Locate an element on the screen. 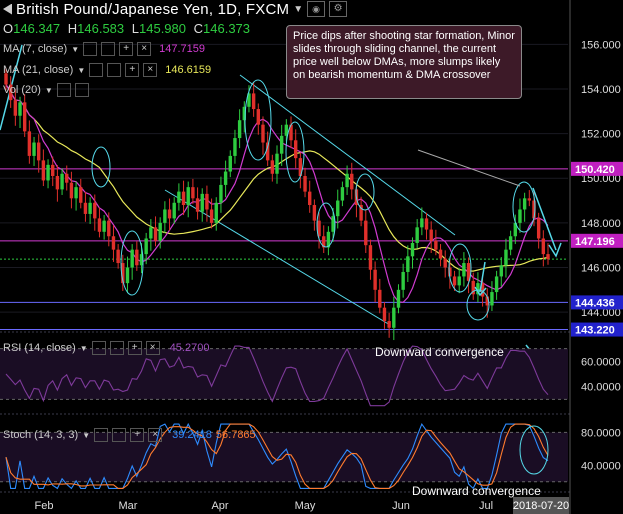 The image size is (623, 514). time-tick-label: Mar is located at coordinates (128, 506).